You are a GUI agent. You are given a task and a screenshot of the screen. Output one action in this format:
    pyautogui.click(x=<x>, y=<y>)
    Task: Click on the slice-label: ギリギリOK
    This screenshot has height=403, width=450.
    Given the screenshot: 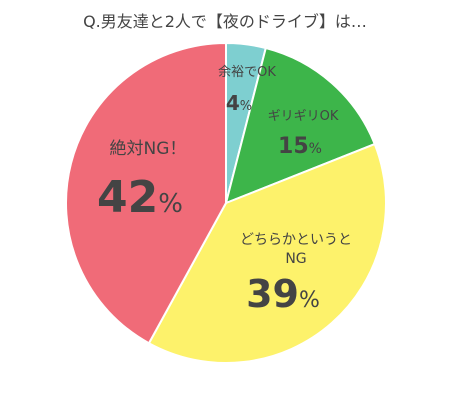 What is the action you would take?
    pyautogui.click(x=303, y=116)
    